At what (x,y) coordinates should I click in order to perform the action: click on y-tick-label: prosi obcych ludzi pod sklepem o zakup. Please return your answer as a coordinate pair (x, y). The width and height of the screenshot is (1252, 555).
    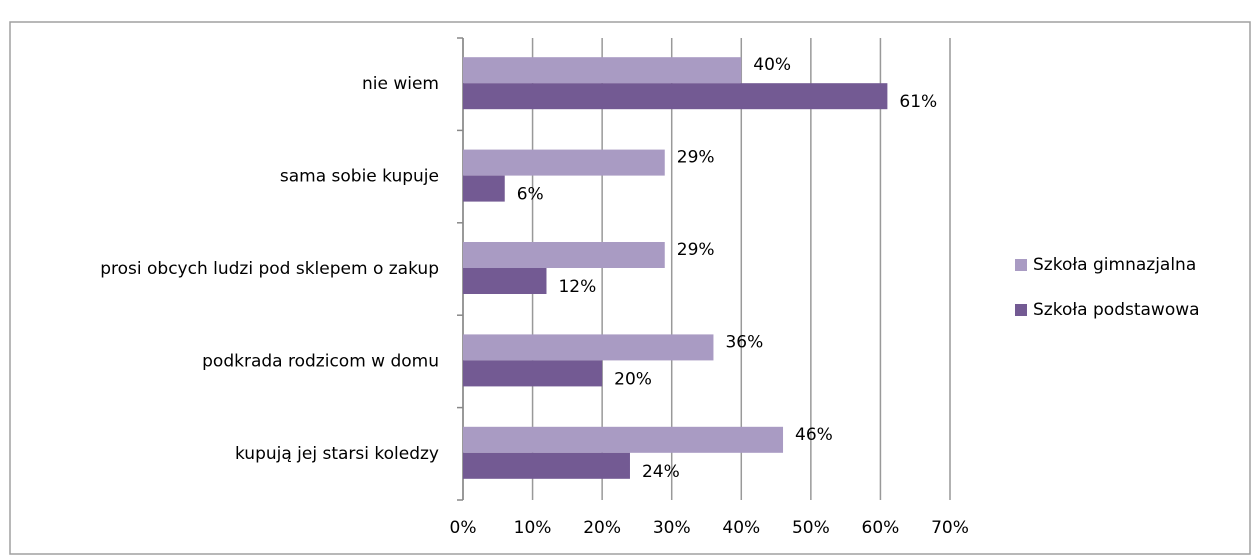
    Looking at the image, I should click on (269, 269).